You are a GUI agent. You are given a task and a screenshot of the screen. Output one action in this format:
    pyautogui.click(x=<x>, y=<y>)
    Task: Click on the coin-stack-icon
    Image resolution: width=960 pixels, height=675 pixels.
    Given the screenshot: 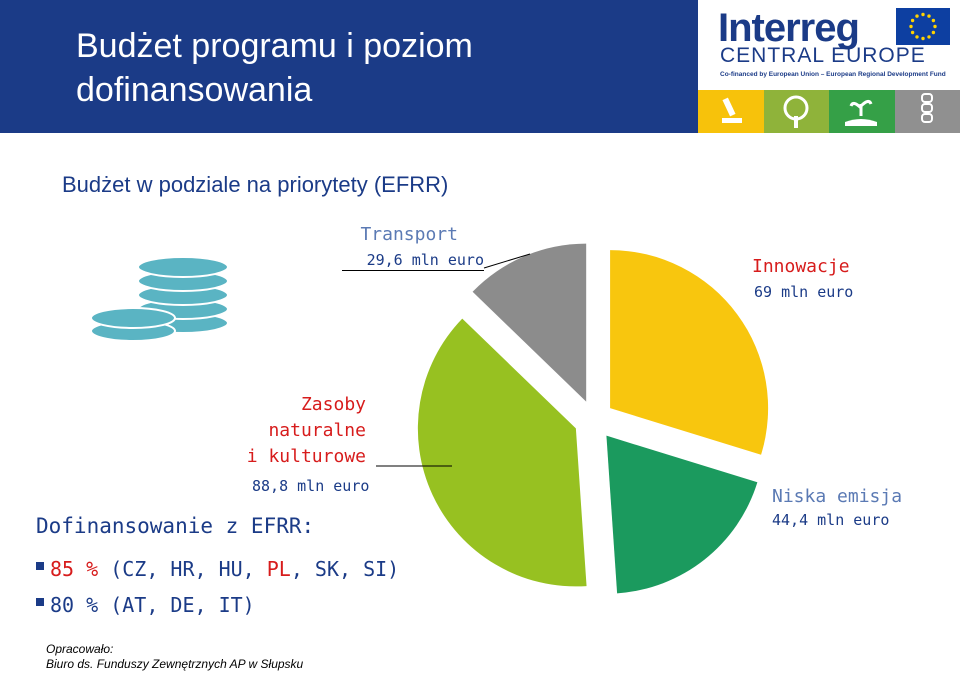 What is the action you would take?
    pyautogui.click(x=163, y=297)
    